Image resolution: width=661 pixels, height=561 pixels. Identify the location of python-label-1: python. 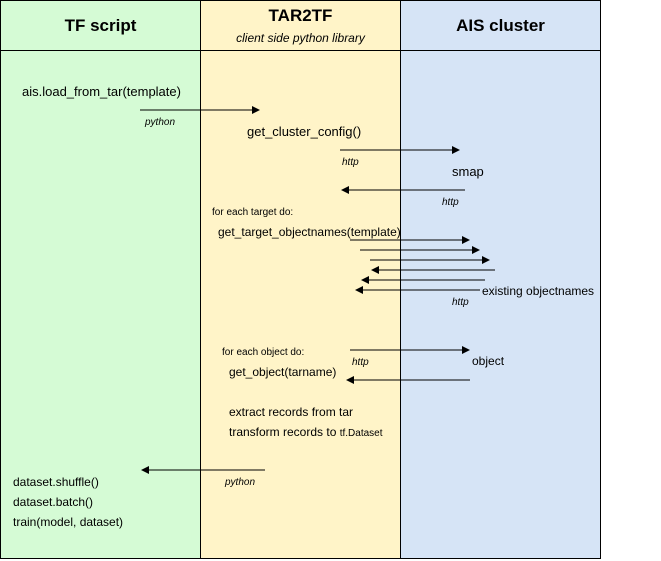
(160, 122).